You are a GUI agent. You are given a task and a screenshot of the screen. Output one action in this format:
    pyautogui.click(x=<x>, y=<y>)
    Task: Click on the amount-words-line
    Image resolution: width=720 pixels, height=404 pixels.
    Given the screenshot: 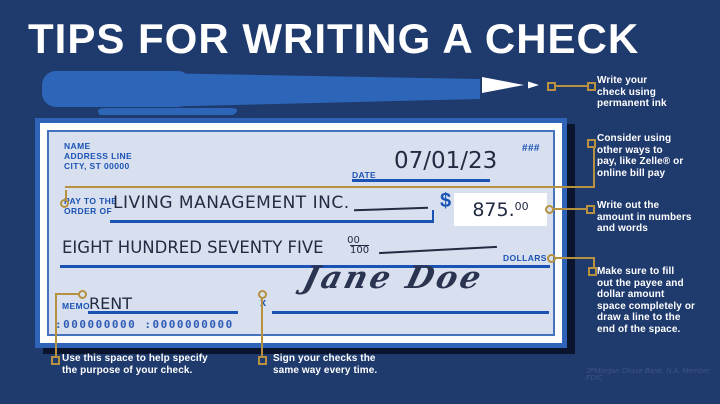 What is the action you would take?
    pyautogui.click(x=305, y=266)
    